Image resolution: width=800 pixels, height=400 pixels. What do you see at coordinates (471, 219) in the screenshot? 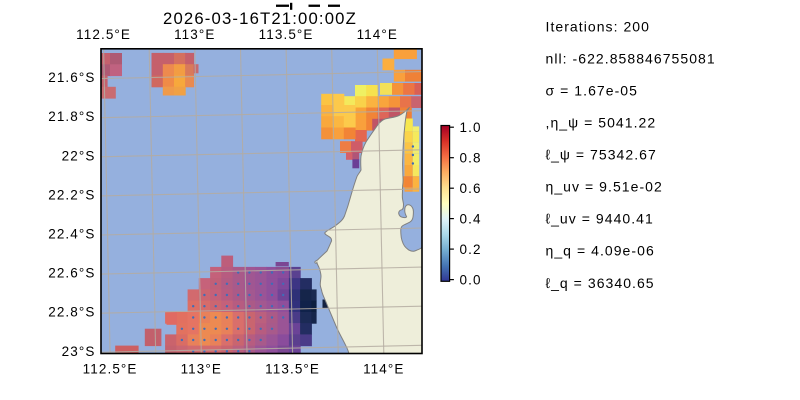
I see `svg-text: 0.4` at bounding box center [471, 219].